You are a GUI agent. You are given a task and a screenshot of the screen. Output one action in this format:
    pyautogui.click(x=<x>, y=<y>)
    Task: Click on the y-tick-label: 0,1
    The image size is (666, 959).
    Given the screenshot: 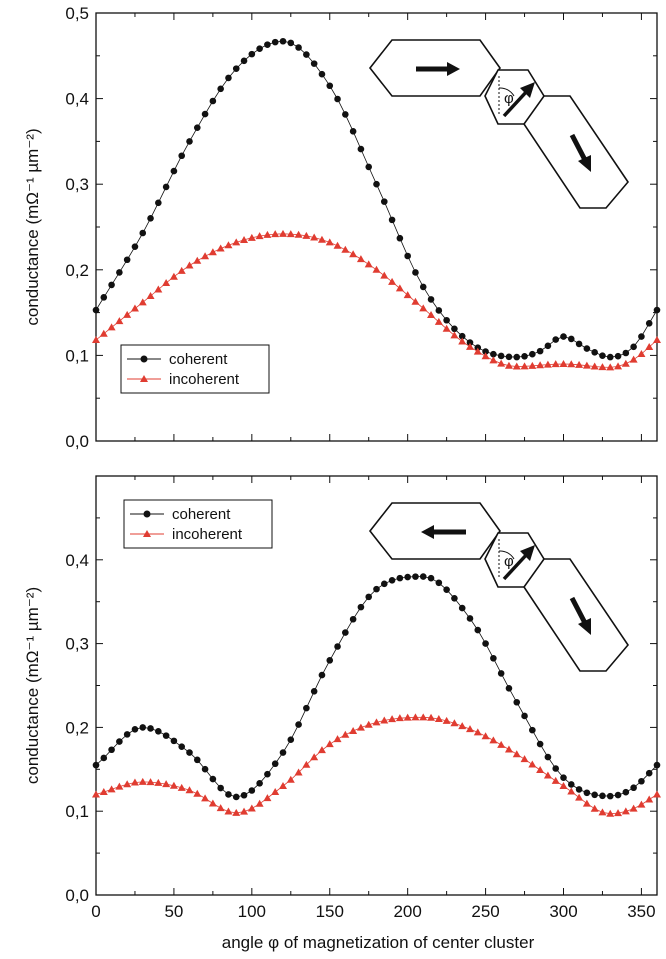 What is the action you would take?
    pyautogui.click(x=77, y=811)
    